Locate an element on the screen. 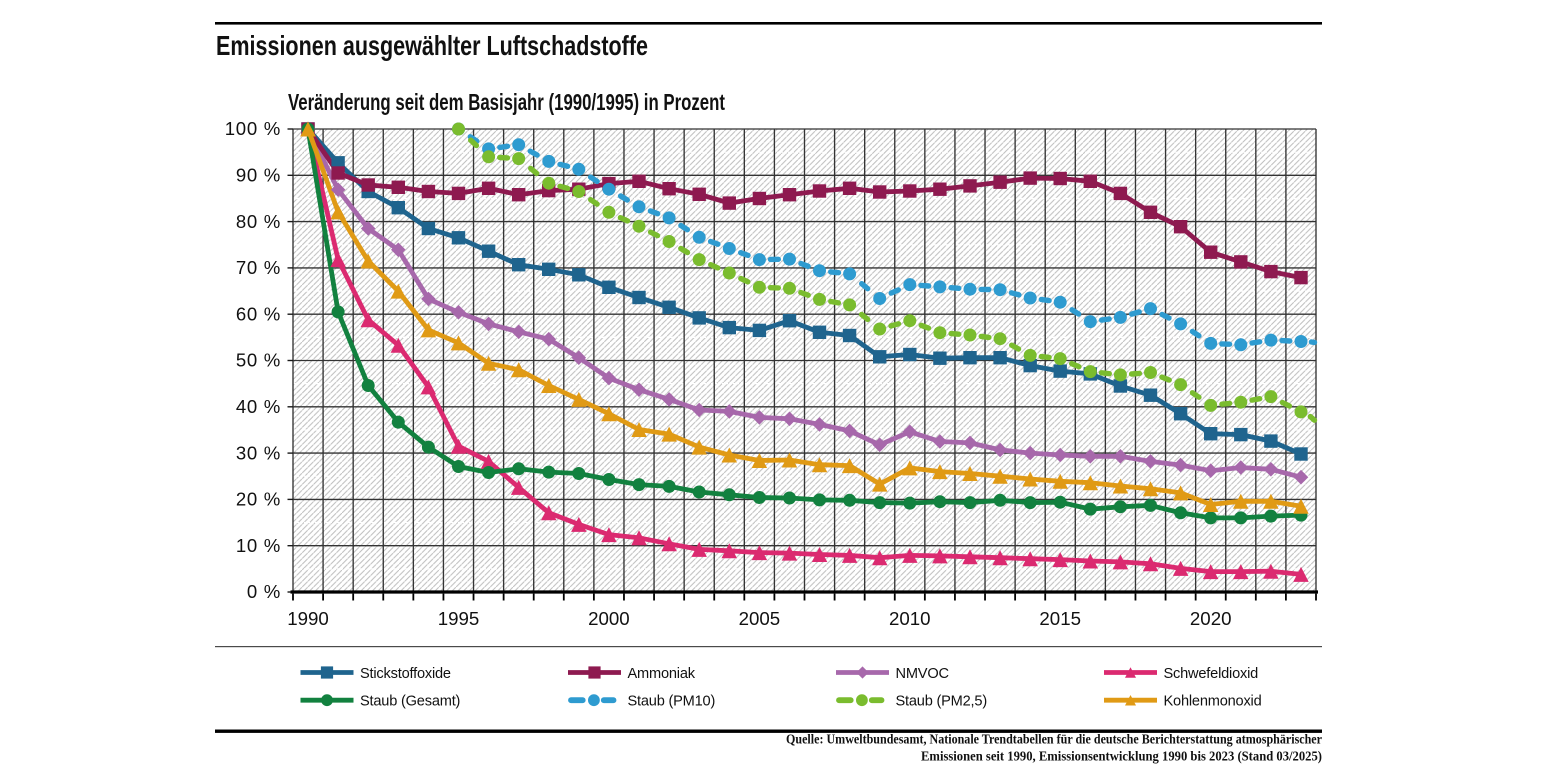 This screenshot has width=1545, height=775. svg-text: 2000 is located at coordinates (609, 618).